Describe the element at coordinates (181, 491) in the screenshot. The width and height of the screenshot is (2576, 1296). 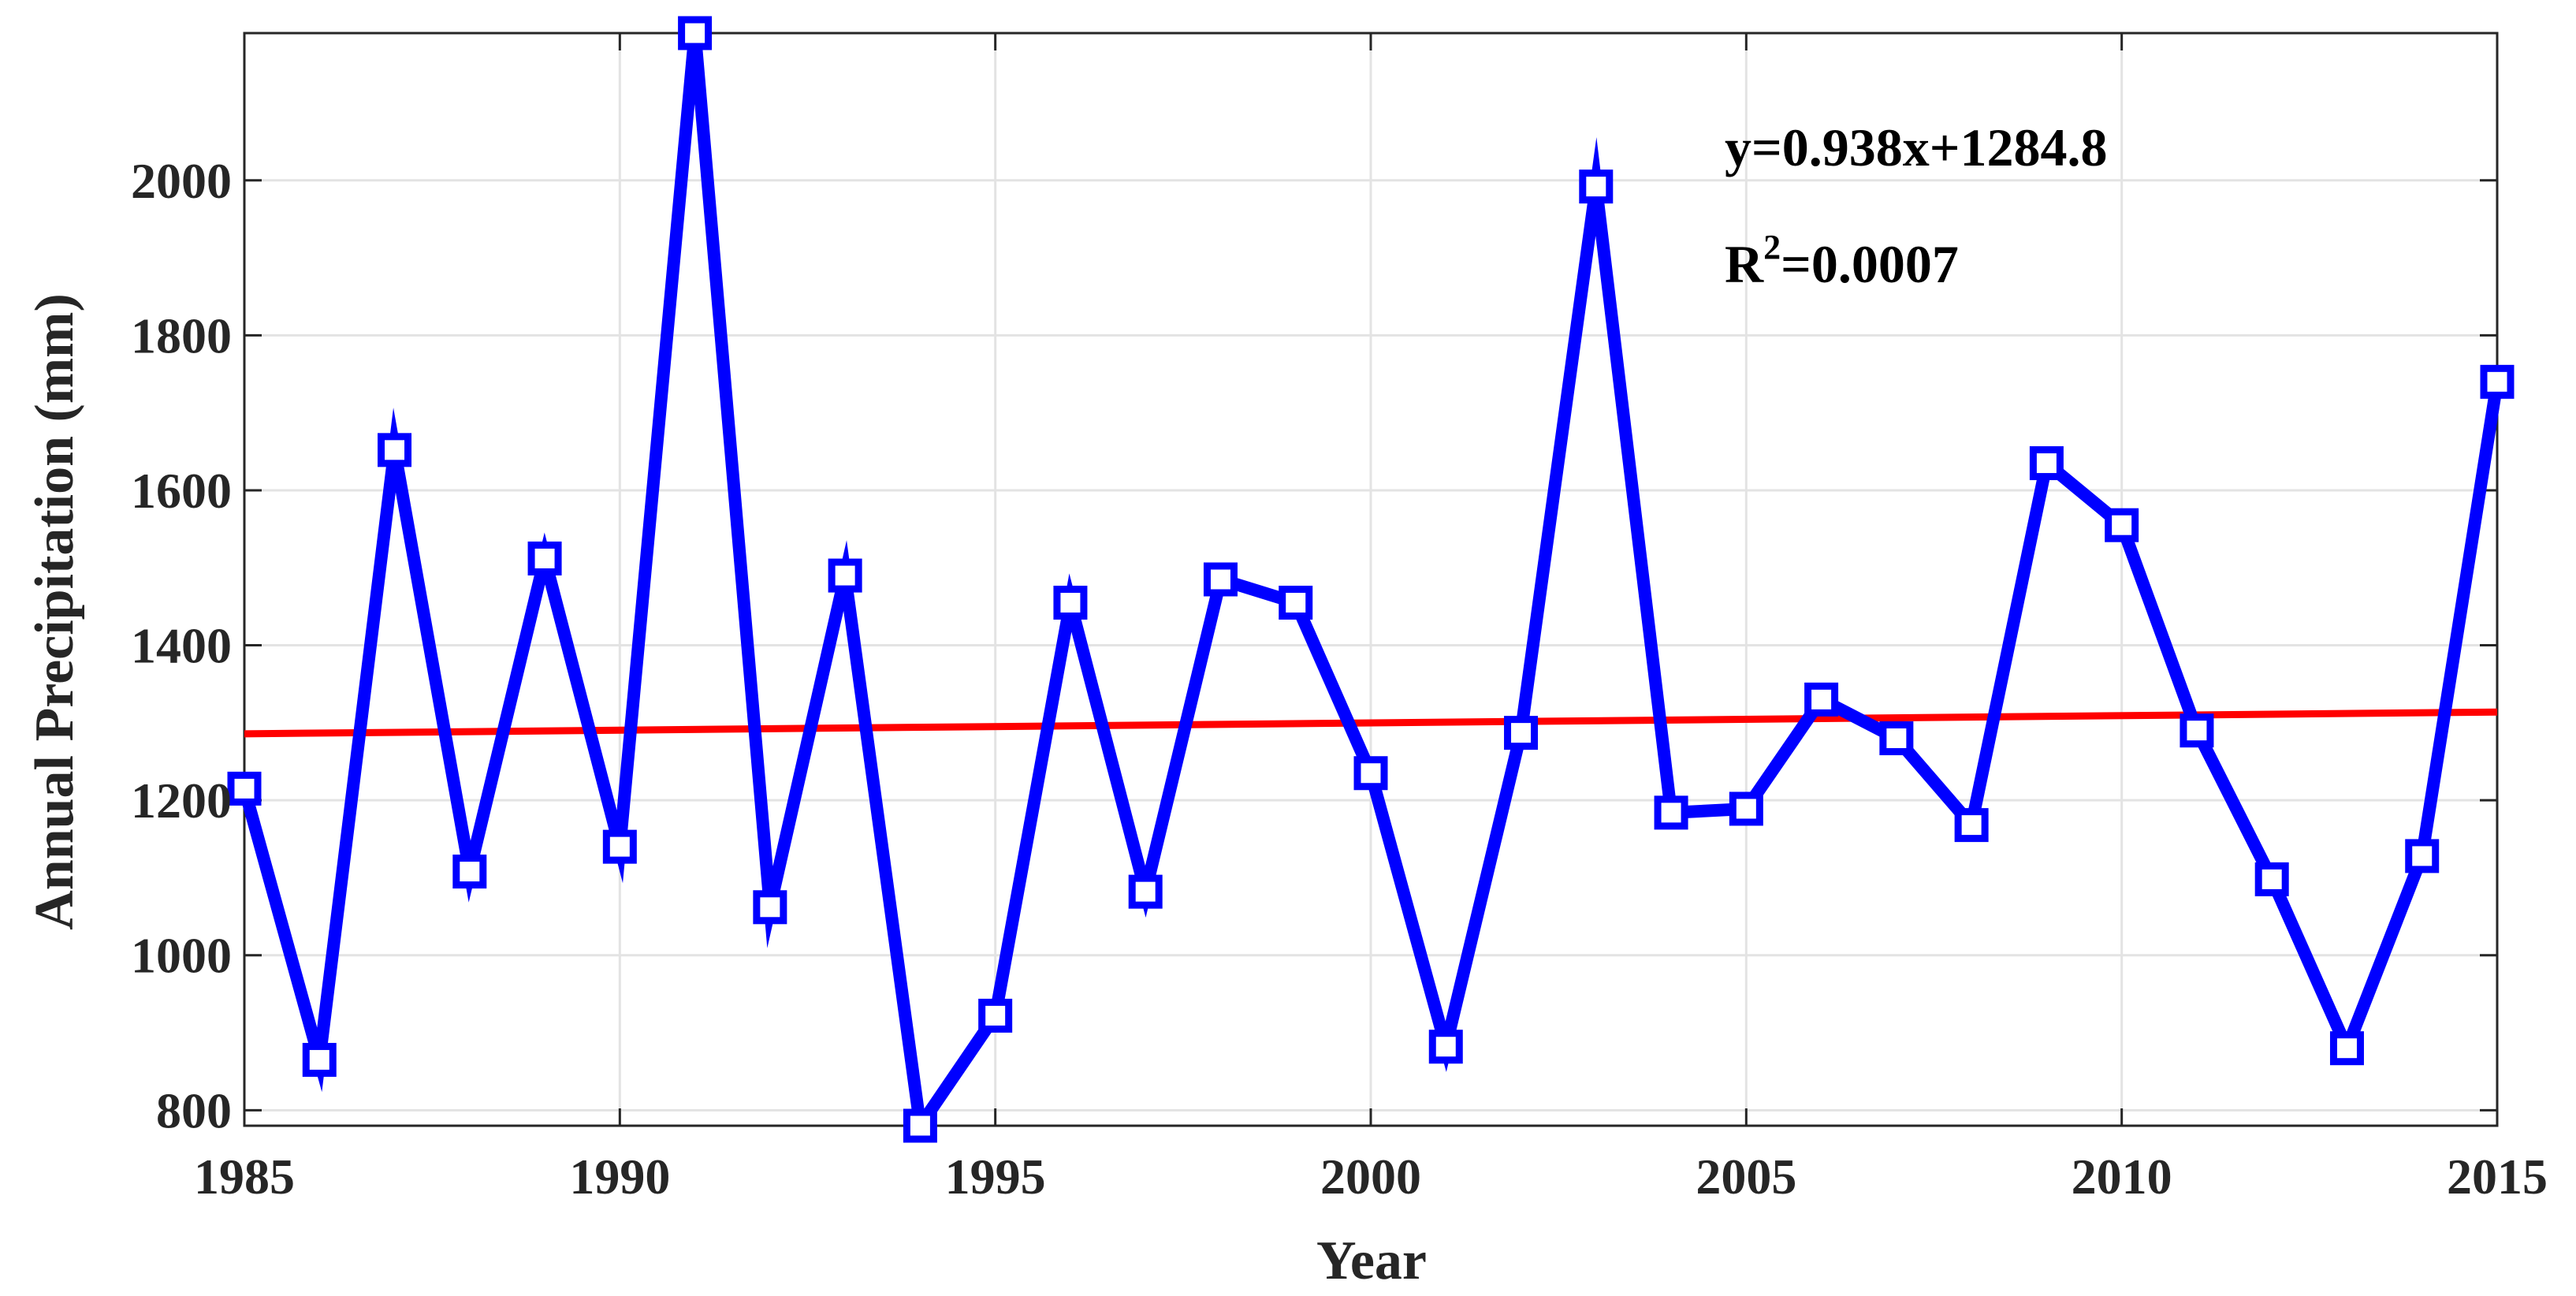
I see `y-tick-label: 1600` at that location.